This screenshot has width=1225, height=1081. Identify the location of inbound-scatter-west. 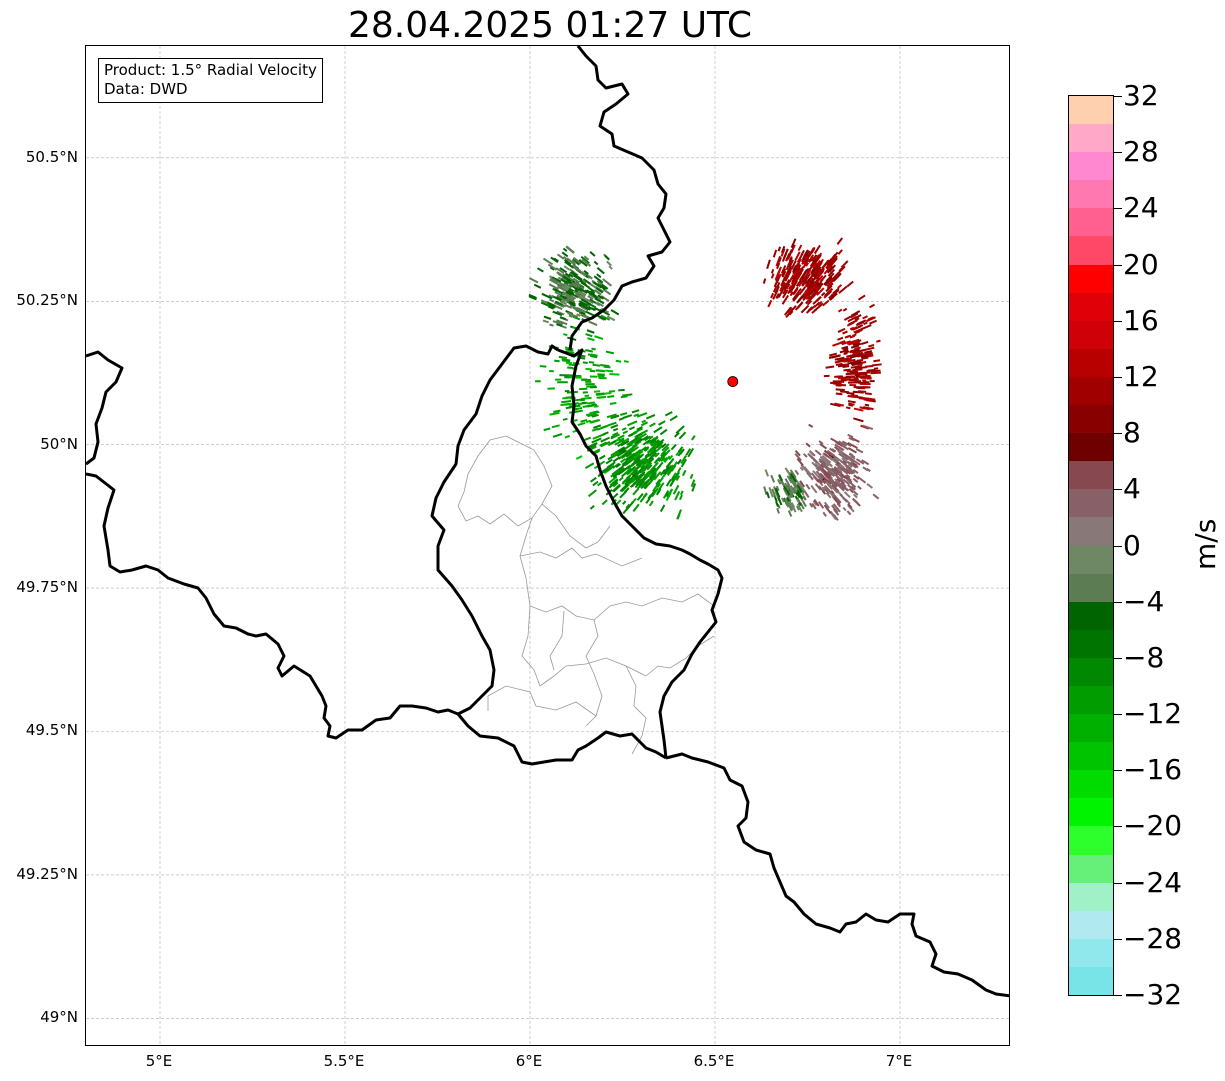
(584, 387).